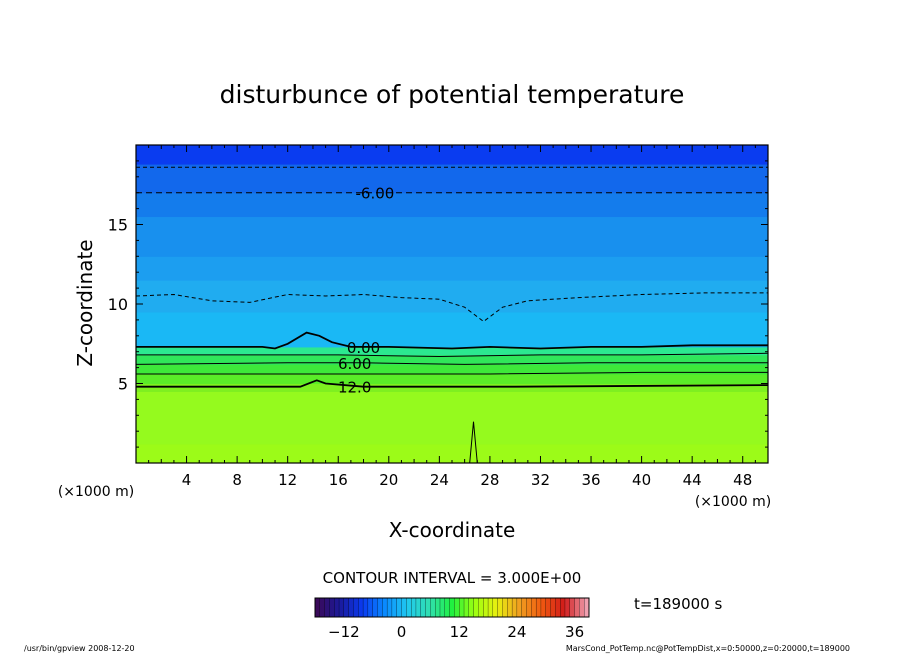 This screenshot has width=904, height=654. I want to click on x-tick-label: 48, so click(742, 480).